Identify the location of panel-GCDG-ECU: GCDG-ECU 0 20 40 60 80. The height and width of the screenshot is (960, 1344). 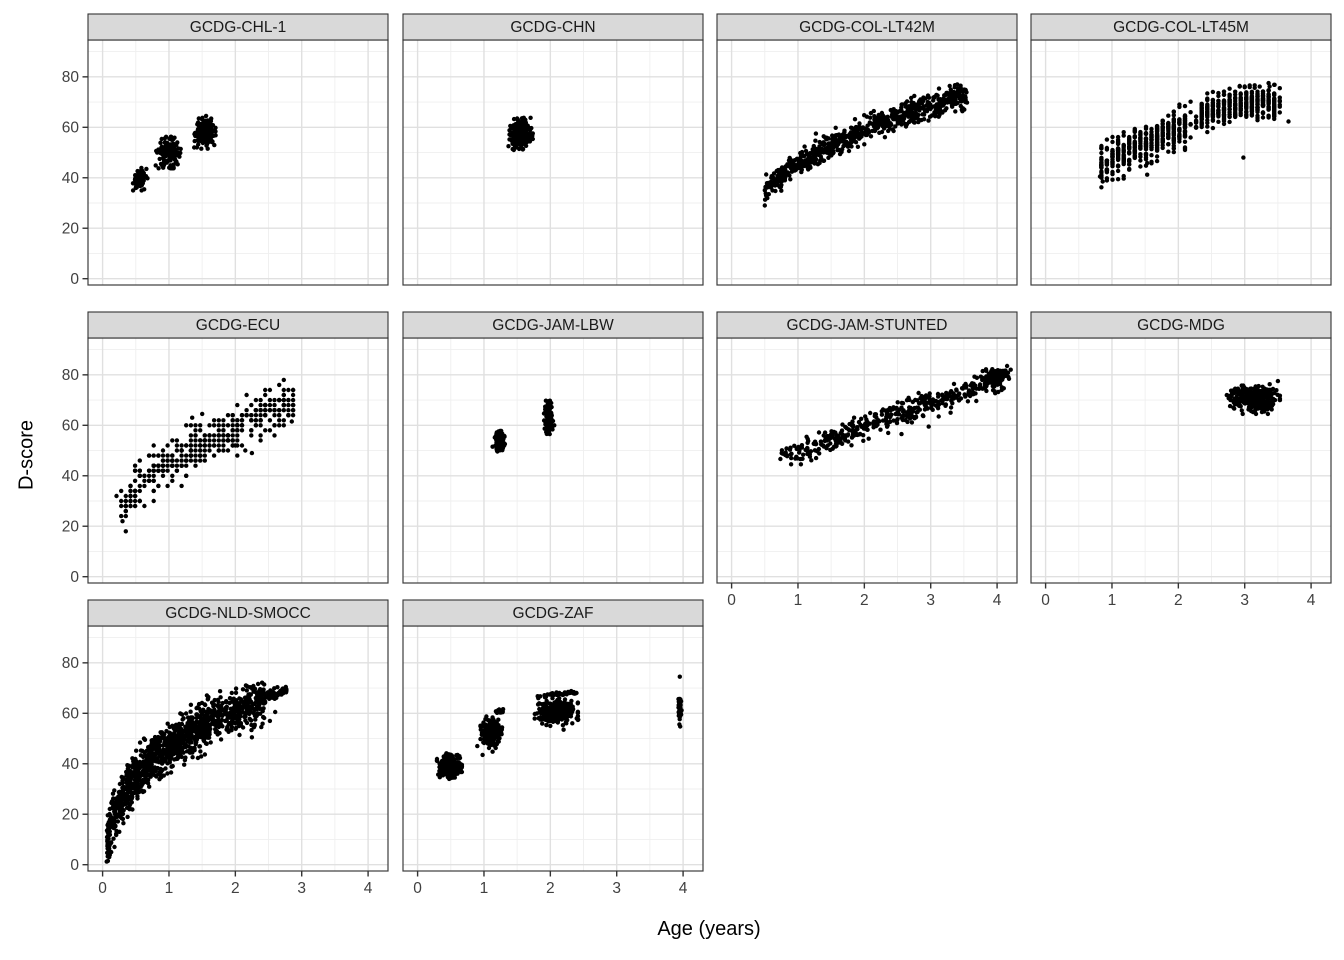
(225, 448).